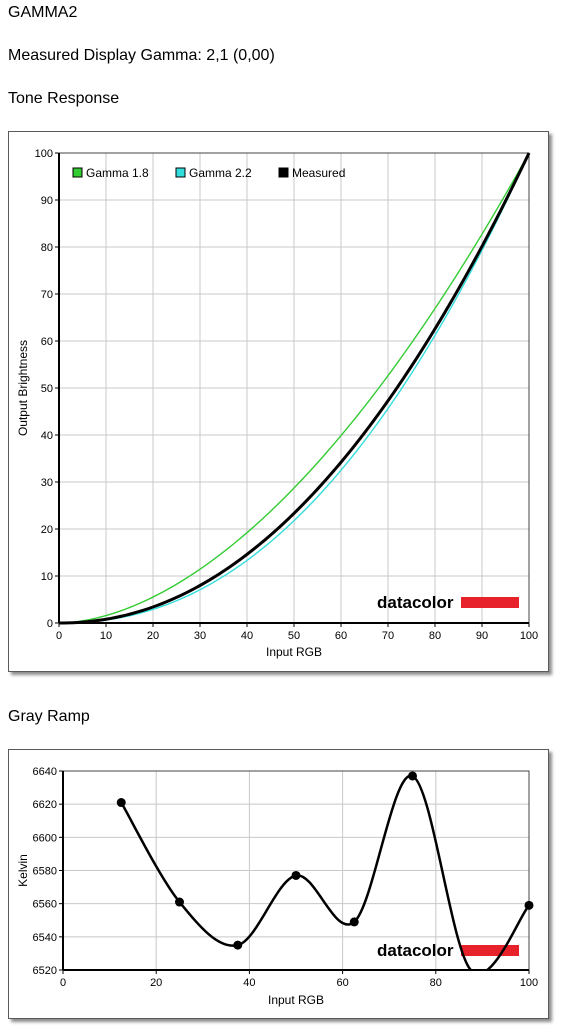  Describe the element at coordinates (47, 483) in the screenshot. I see `y-tick-label: 30` at that location.